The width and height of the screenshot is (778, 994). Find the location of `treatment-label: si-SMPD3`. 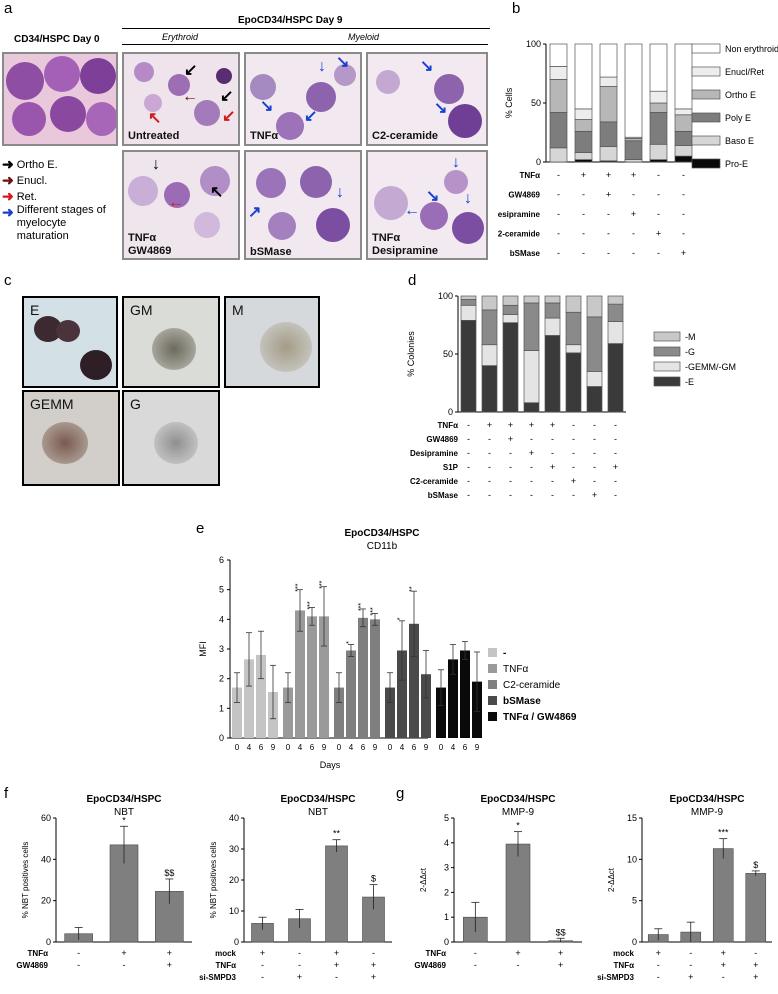

treatment-label: si-SMPD3 is located at coordinates (615, 977).